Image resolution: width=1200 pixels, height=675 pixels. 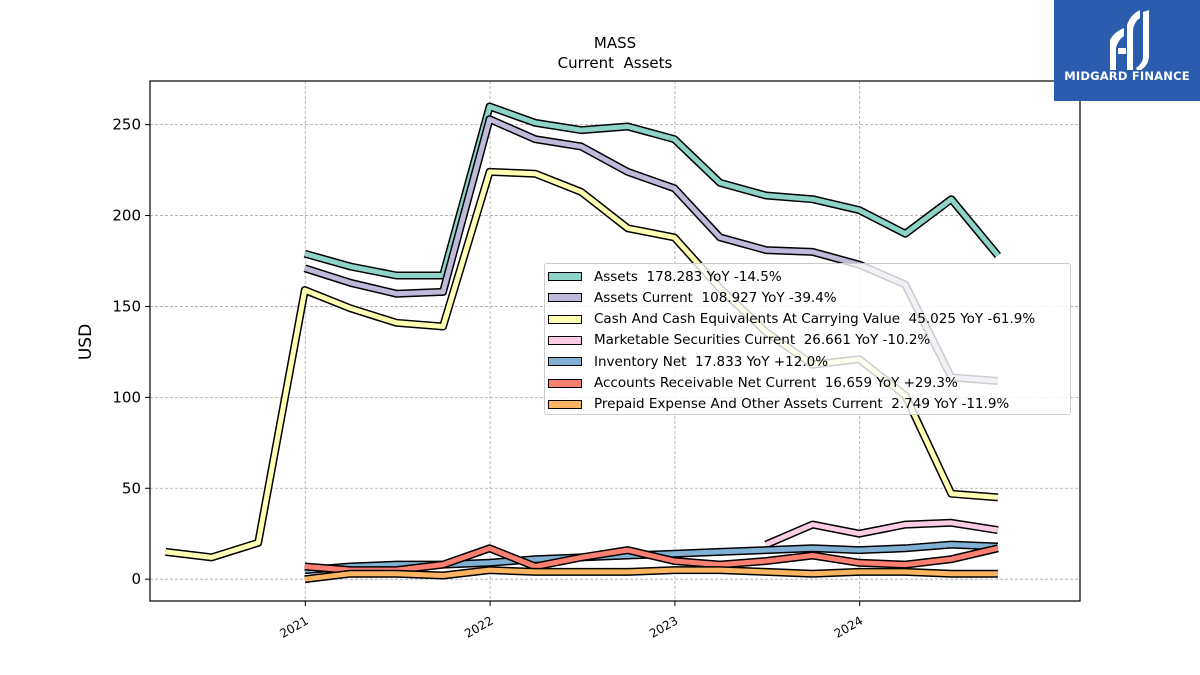 I want to click on brand-name: MIDGARD FINANCE, so click(x=1127, y=76).